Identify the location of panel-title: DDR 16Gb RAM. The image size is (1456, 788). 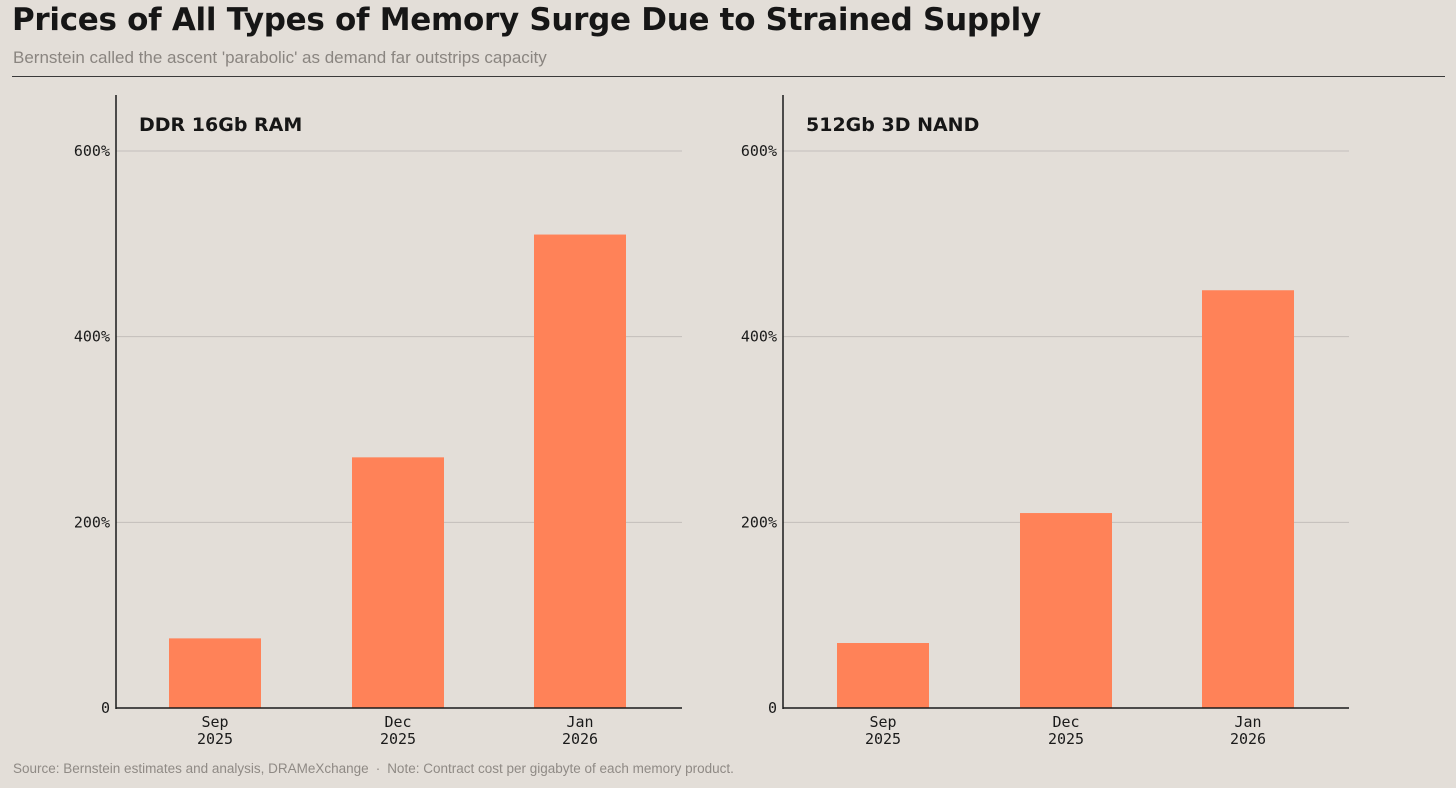
(220, 125).